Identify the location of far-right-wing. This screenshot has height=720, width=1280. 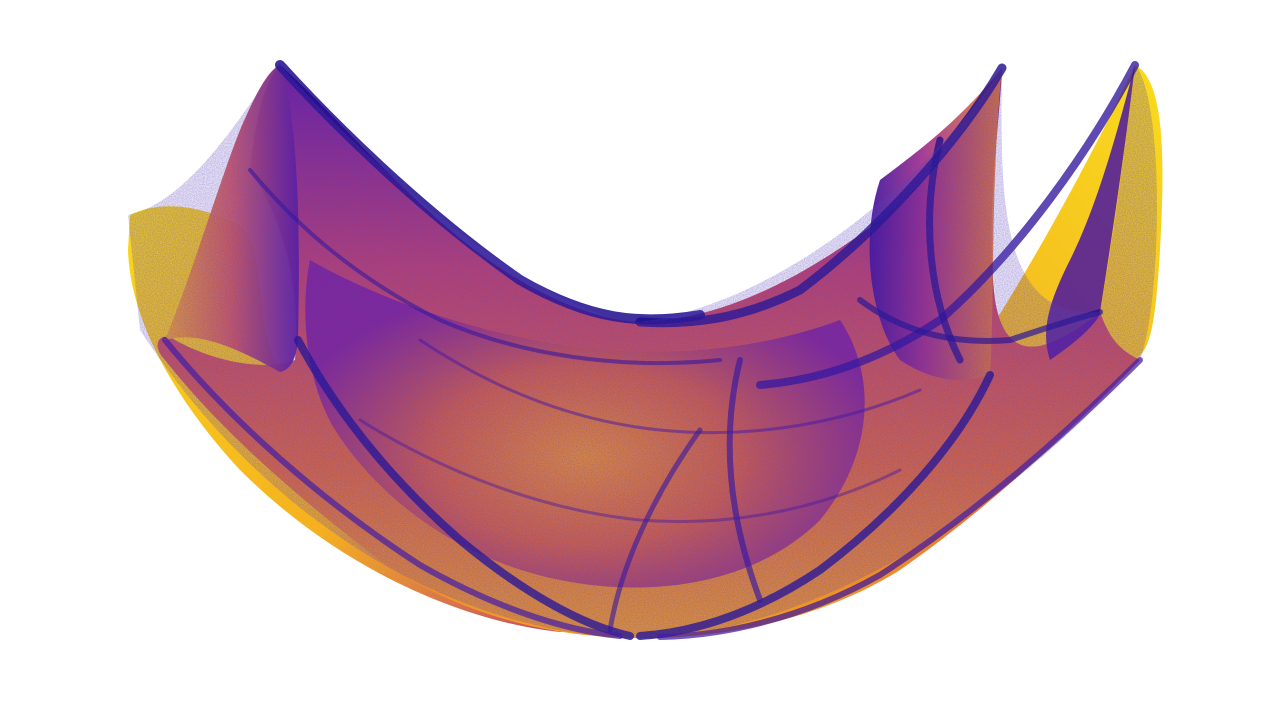
(1090, 212).